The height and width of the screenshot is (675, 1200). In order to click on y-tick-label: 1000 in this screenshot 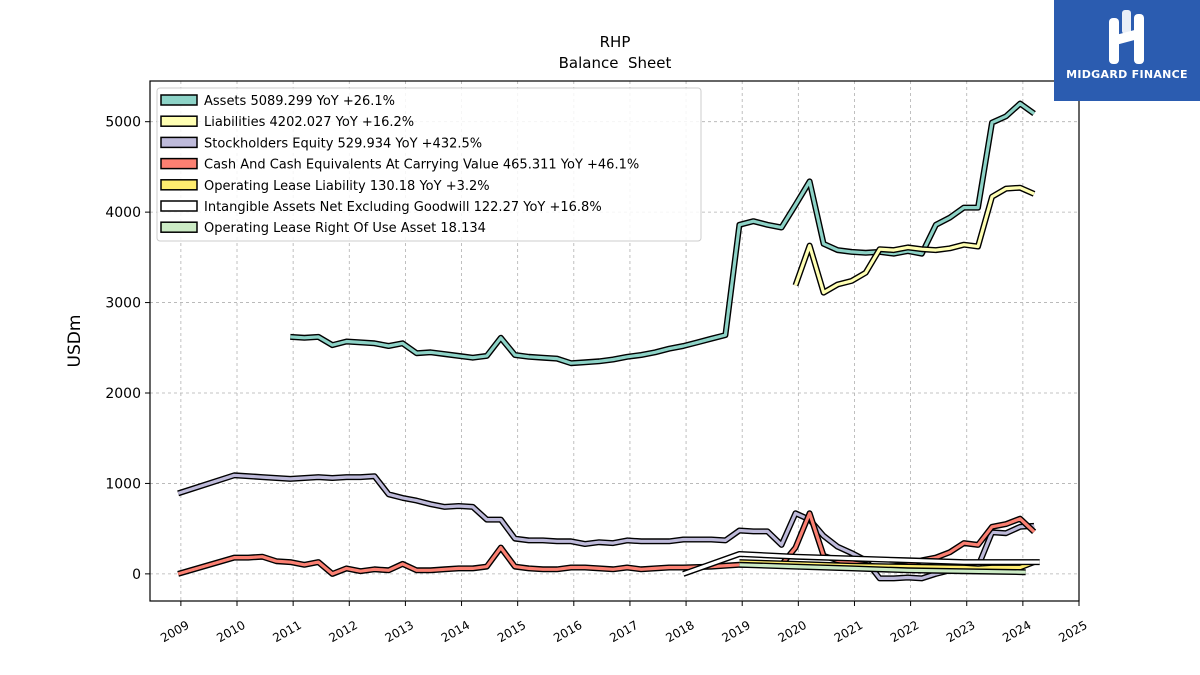, I will do `click(123, 484)`.